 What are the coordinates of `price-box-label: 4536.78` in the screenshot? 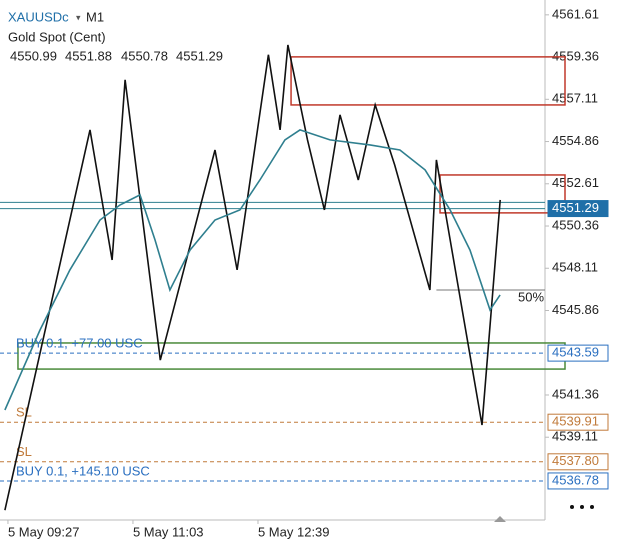 It's located at (575, 479).